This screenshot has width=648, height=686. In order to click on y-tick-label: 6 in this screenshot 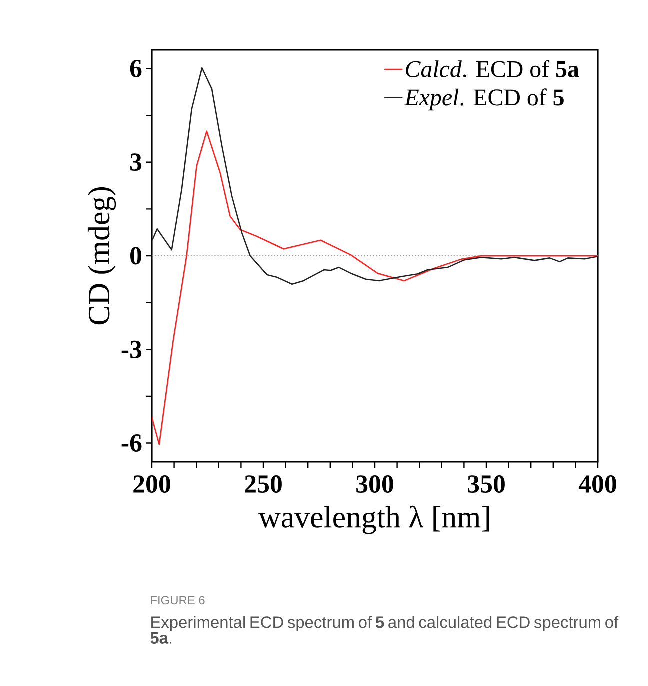, I will do `click(136, 69)`.